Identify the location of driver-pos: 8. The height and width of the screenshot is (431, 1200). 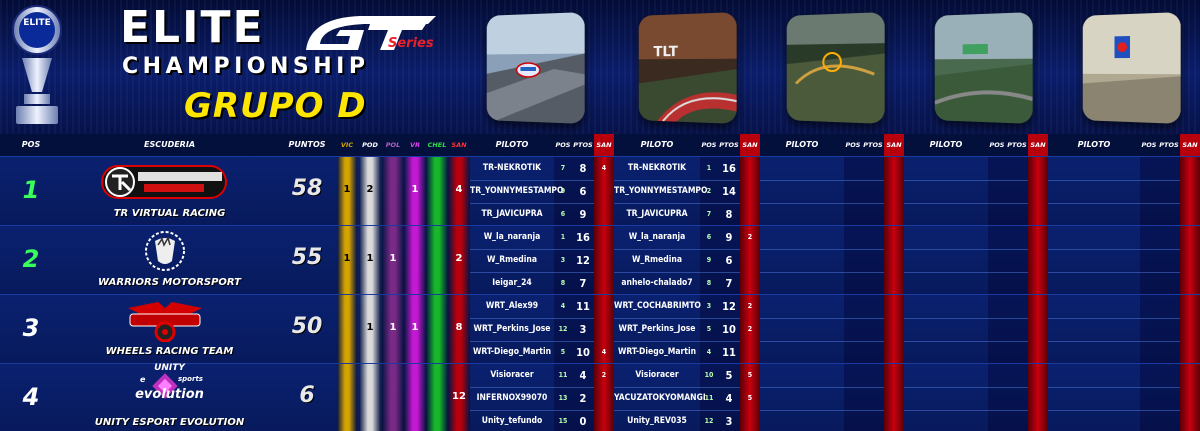
(563, 283).